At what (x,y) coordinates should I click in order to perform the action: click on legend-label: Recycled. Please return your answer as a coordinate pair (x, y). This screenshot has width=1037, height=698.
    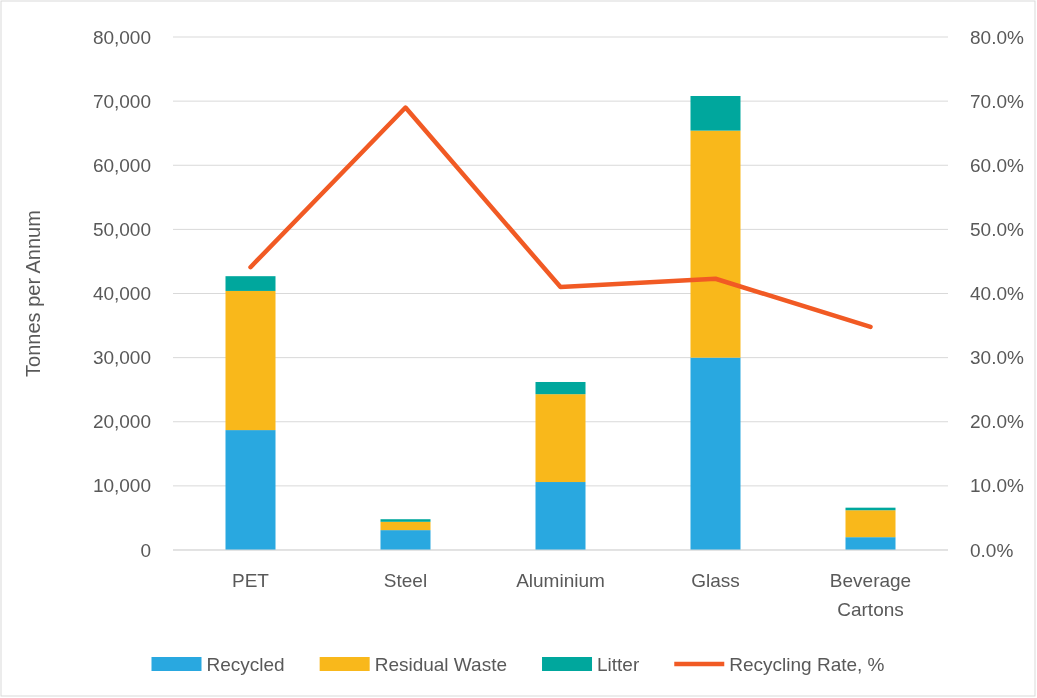
    Looking at the image, I should click on (245, 664).